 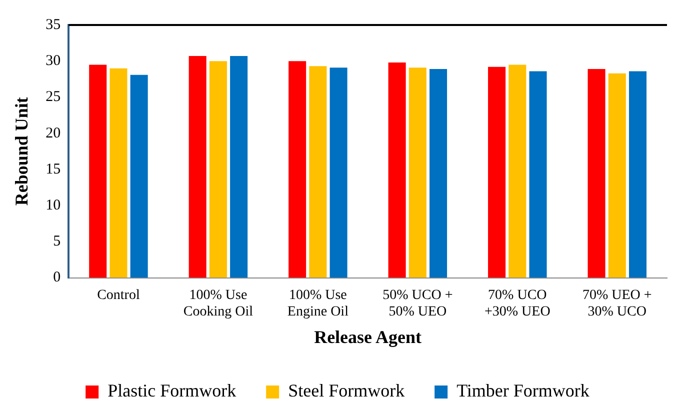 What do you see at coordinates (368, 336) in the screenshot?
I see `x-axis-title: Release Agent` at bounding box center [368, 336].